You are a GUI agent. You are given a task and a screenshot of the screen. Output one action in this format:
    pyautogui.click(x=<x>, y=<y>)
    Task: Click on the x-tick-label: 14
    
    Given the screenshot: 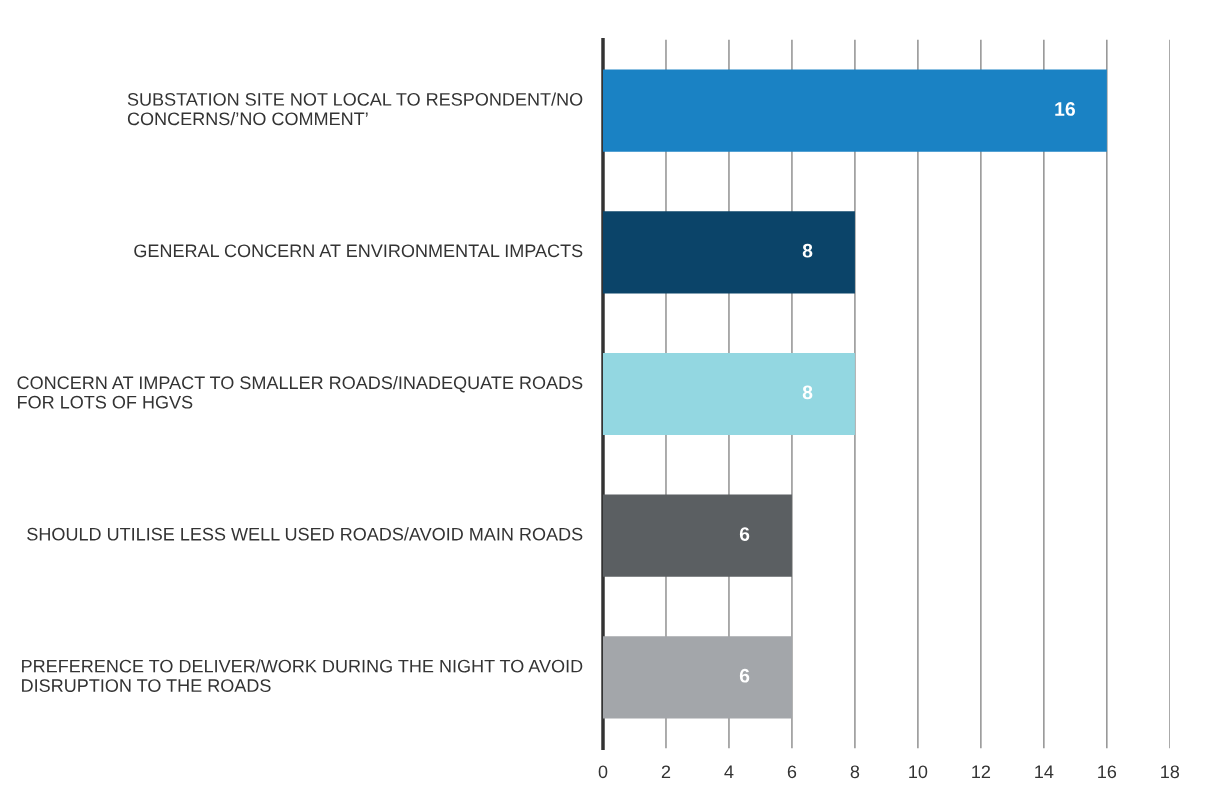 What is the action you would take?
    pyautogui.click(x=1044, y=771)
    